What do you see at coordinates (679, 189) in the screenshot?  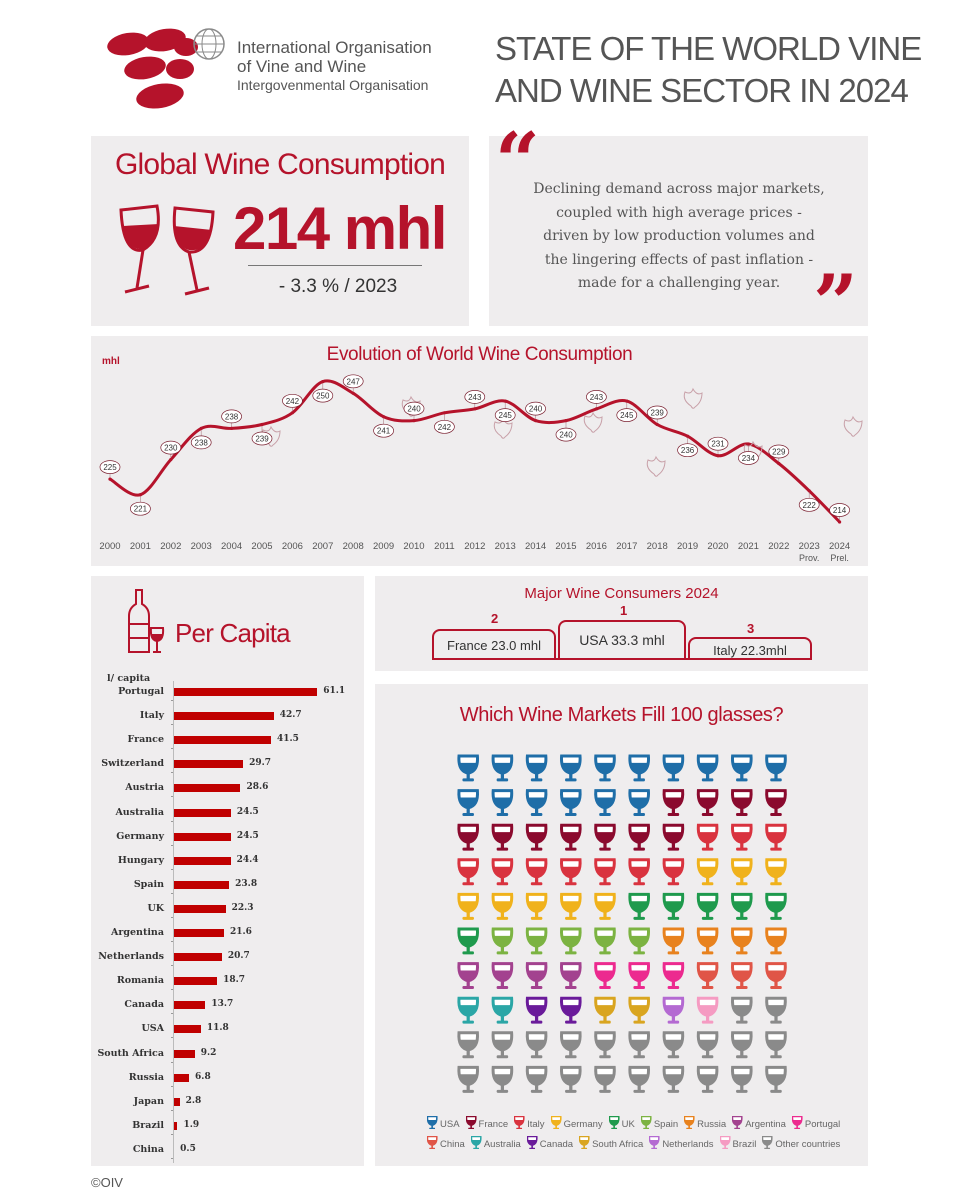 I see `quote-line: Declining demand across major markets,` at bounding box center [679, 189].